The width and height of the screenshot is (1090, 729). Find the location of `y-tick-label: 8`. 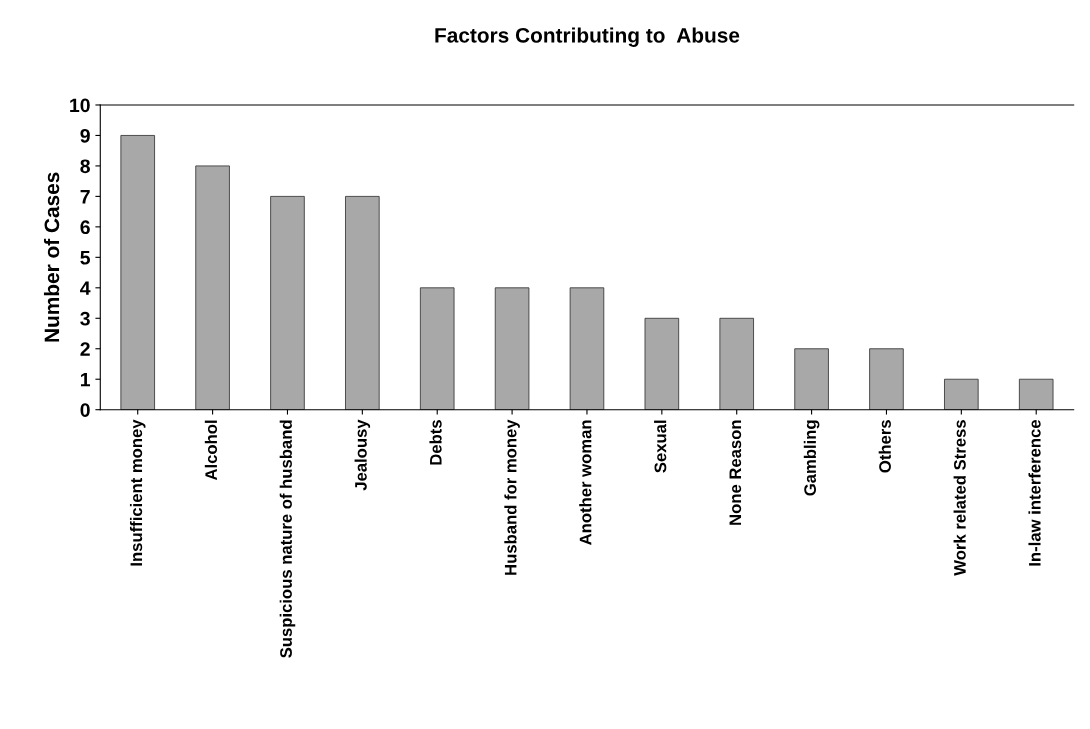

y-tick-label: 8 is located at coordinates (85, 166).